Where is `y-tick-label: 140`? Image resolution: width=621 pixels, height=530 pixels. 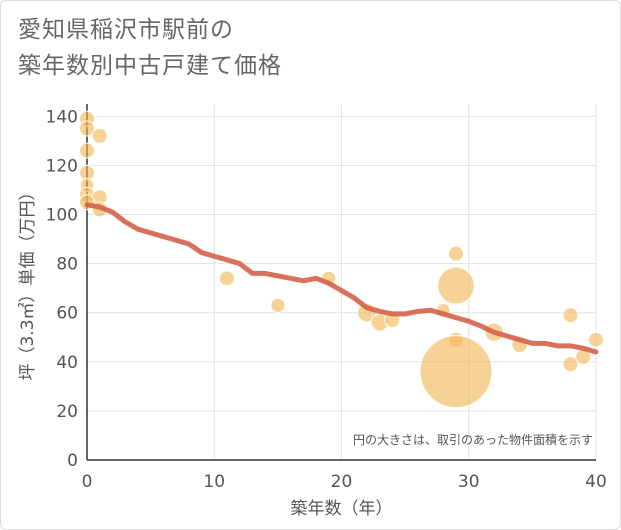
y-tick-label: 140 is located at coordinates (62, 117).